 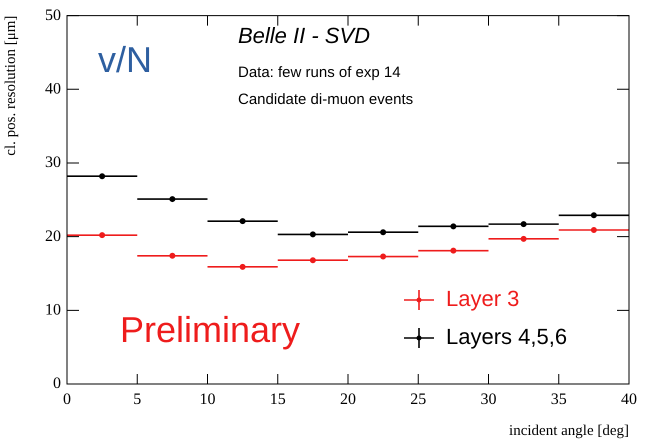 I want to click on y-tick-label: 40, so click(x=53, y=89).